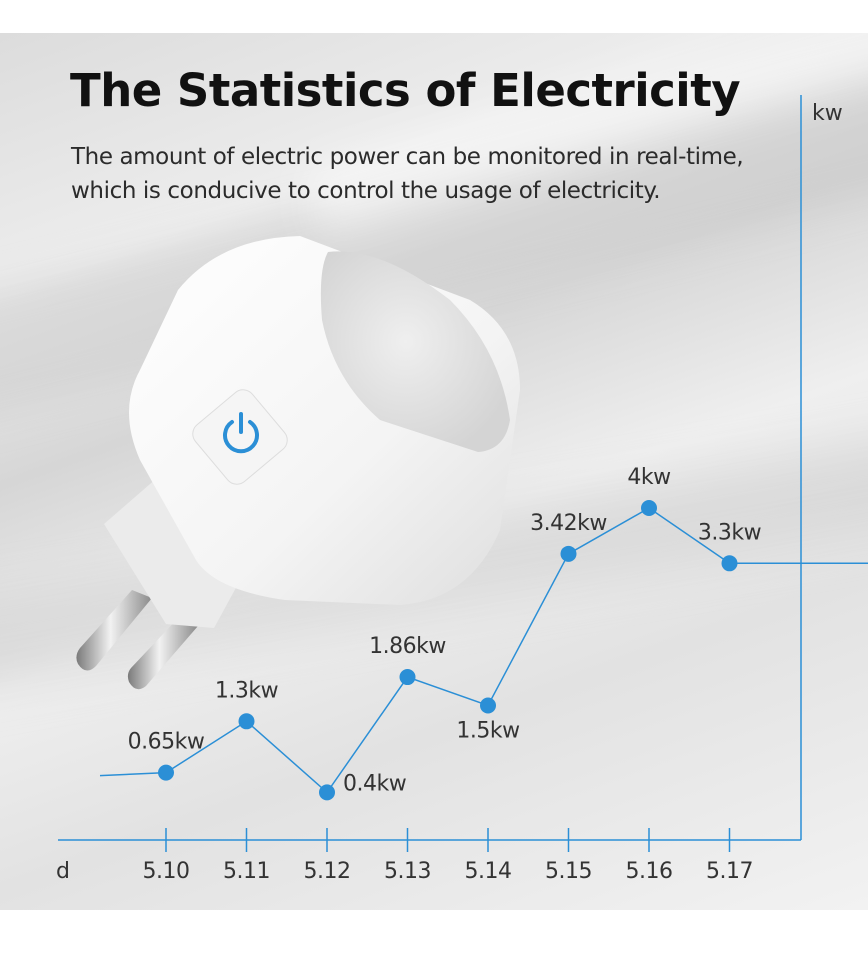 The height and width of the screenshot is (960, 868). What do you see at coordinates (407, 646) in the screenshot?
I see `data-label: 1.86kw` at bounding box center [407, 646].